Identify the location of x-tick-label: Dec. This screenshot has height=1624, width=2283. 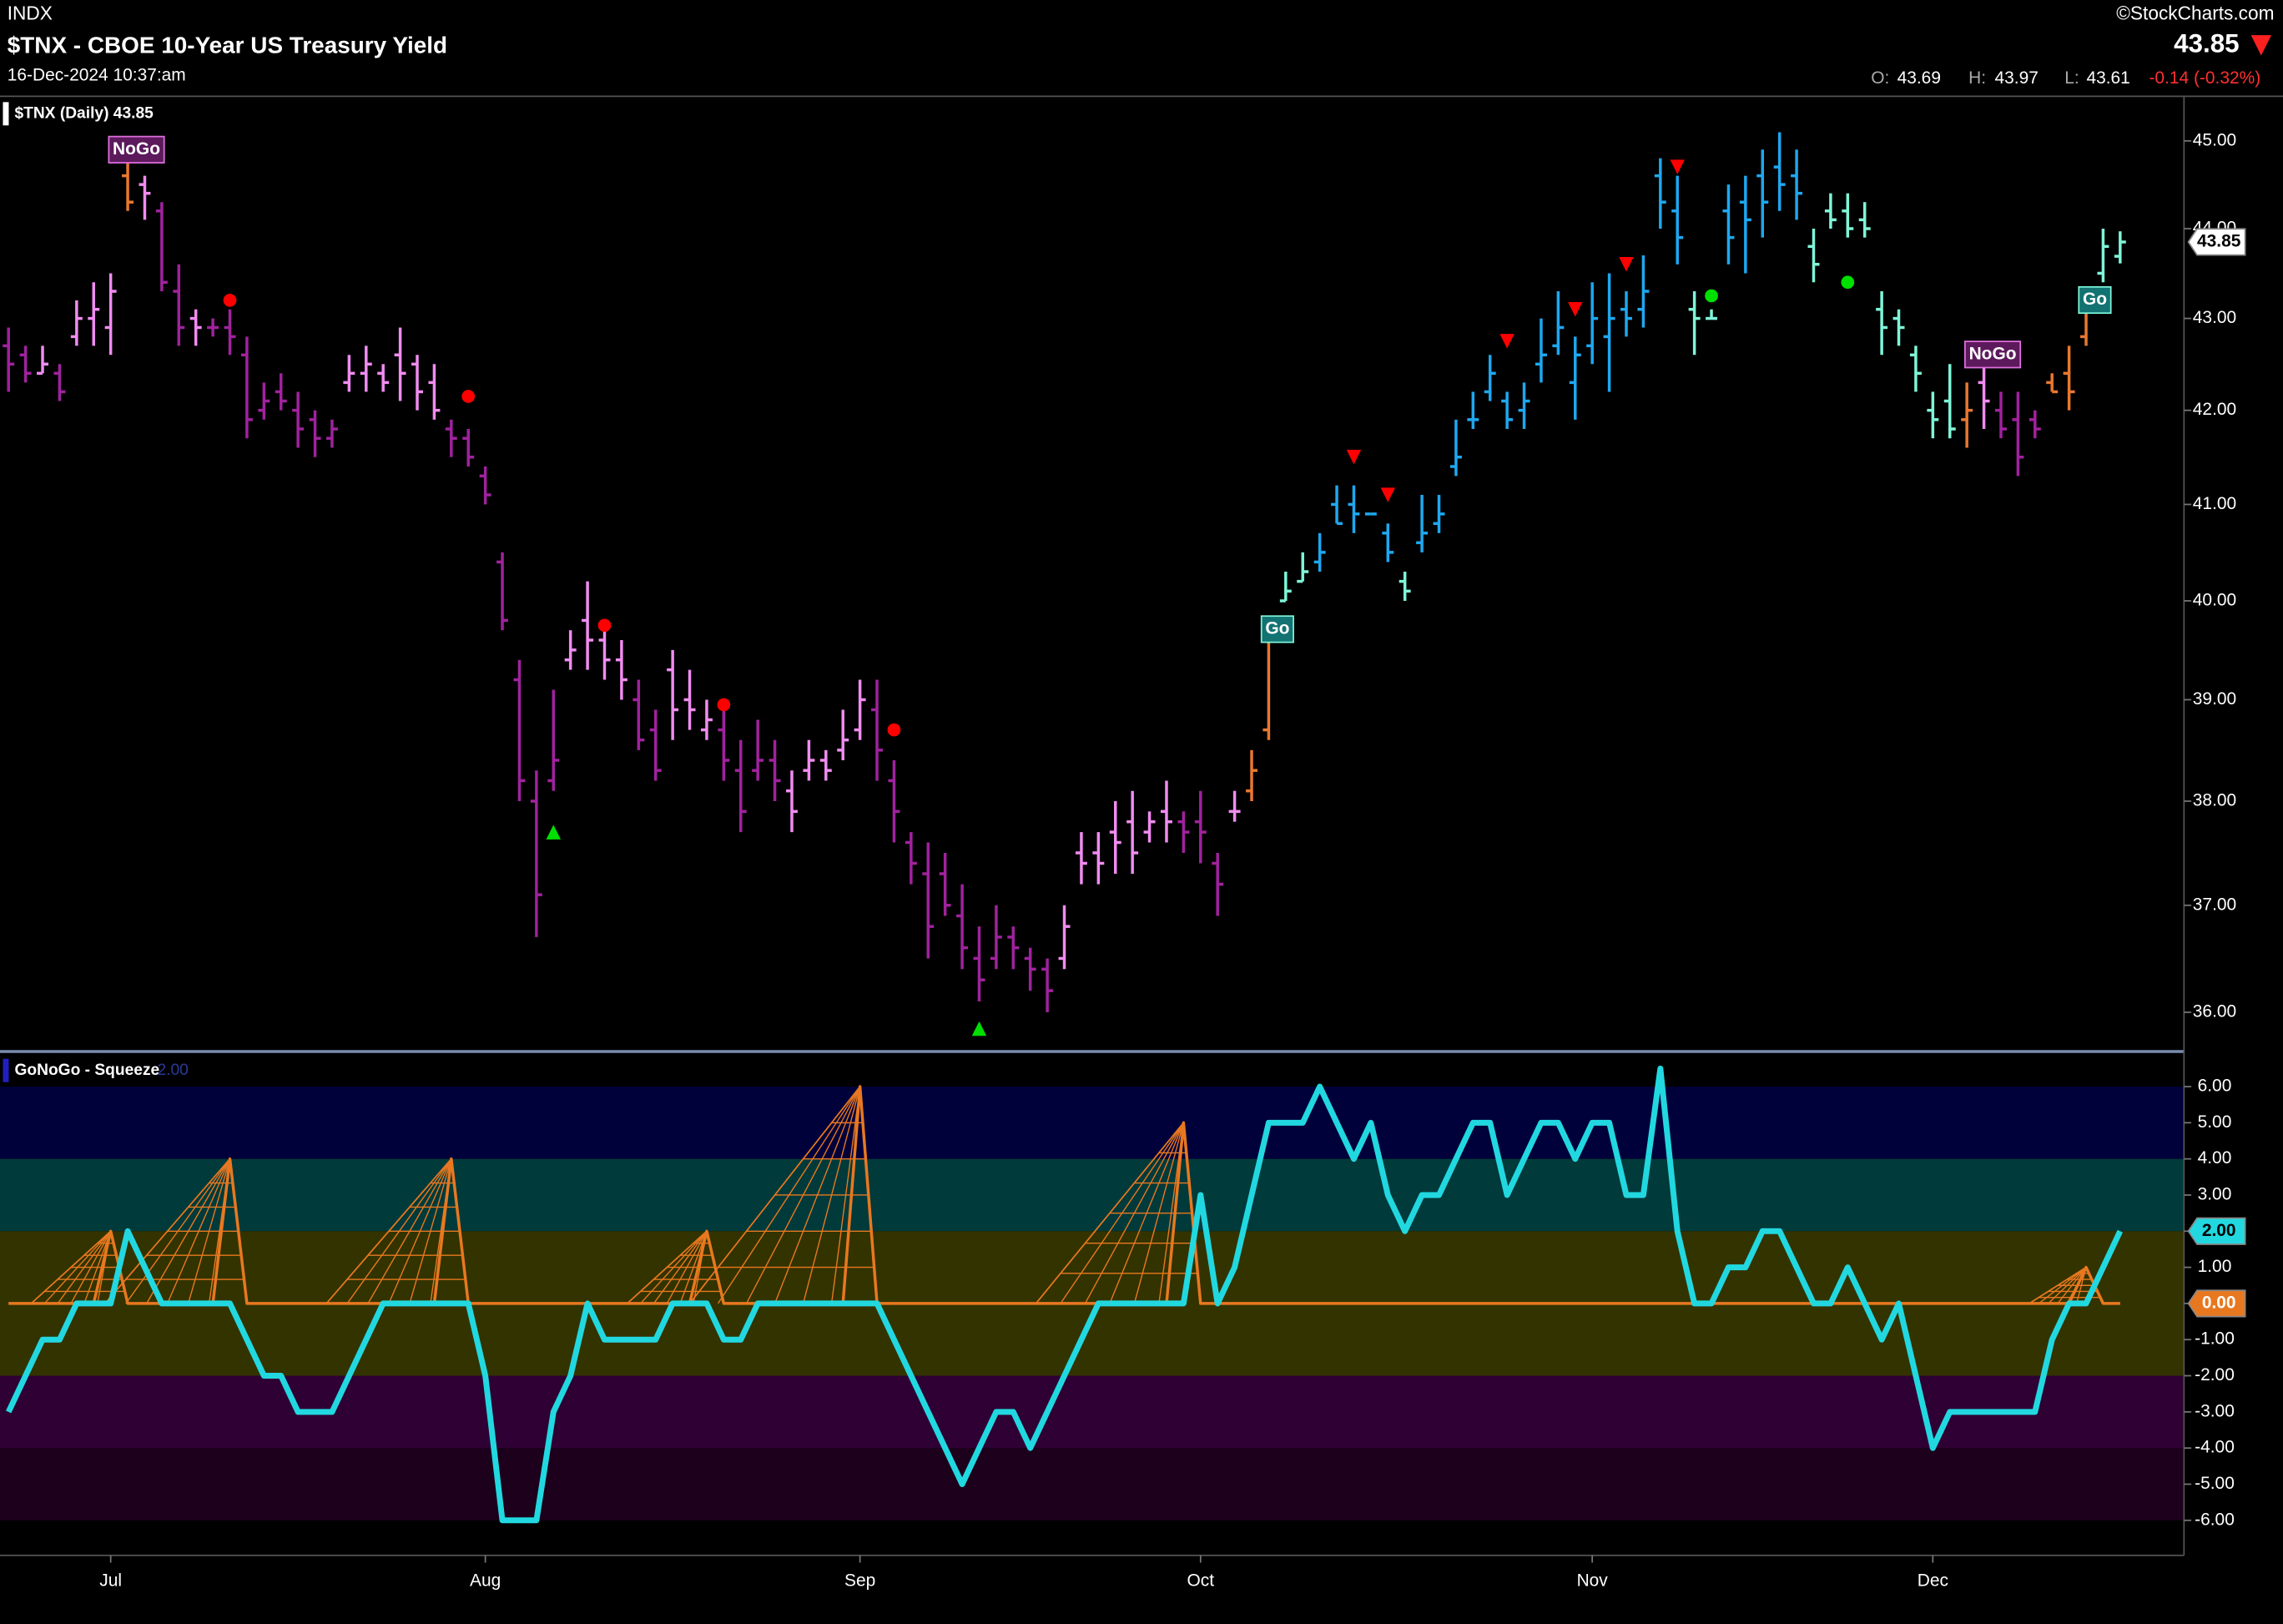
(1933, 1581).